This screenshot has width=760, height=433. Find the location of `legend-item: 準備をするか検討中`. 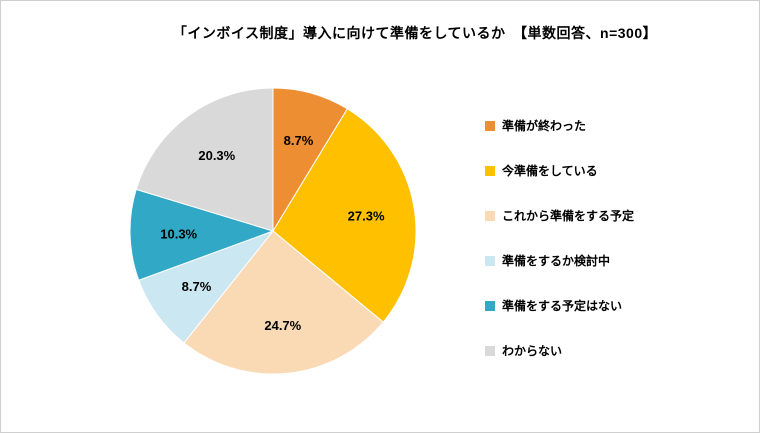

legend-item: 準備をするか検討中 is located at coordinates (559, 260).